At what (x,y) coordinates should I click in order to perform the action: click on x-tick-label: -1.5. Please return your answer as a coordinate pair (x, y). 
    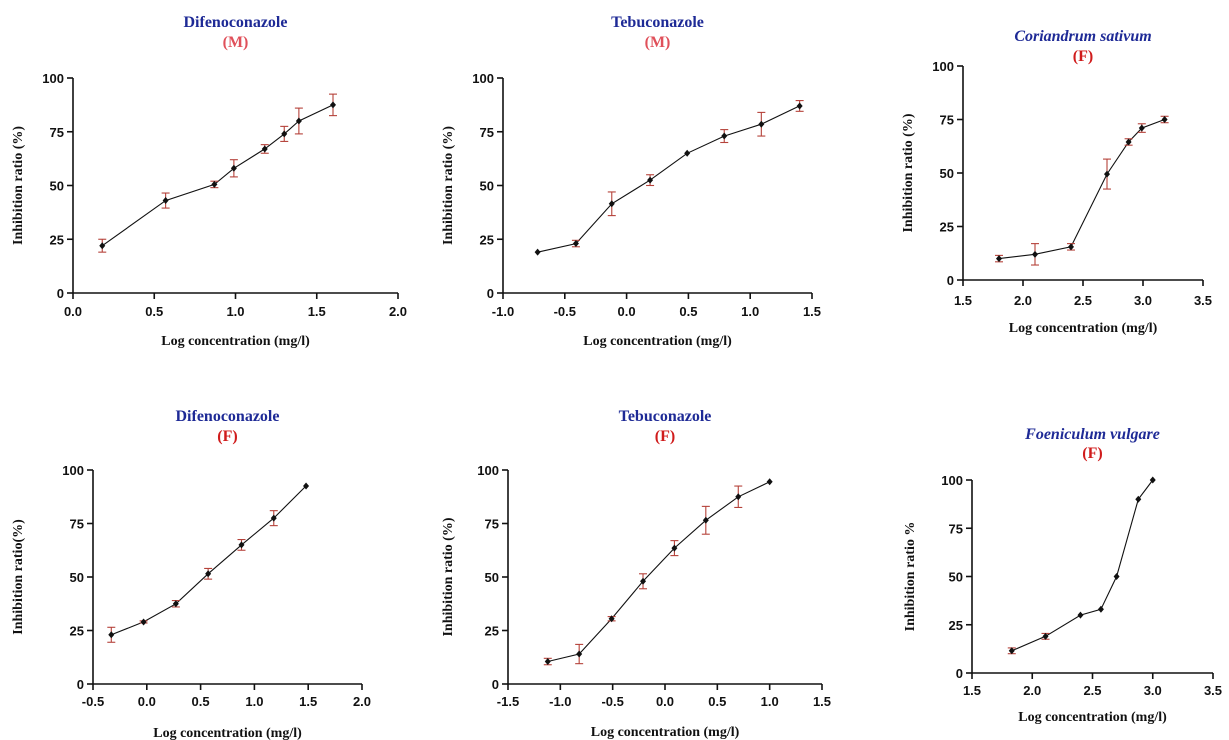
    Looking at the image, I should click on (508, 701).